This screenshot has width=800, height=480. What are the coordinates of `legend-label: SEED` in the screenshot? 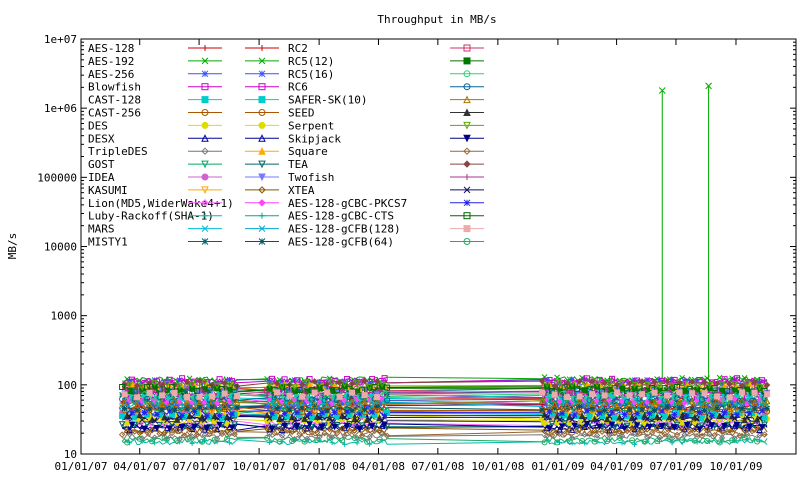 It's located at (301, 113).